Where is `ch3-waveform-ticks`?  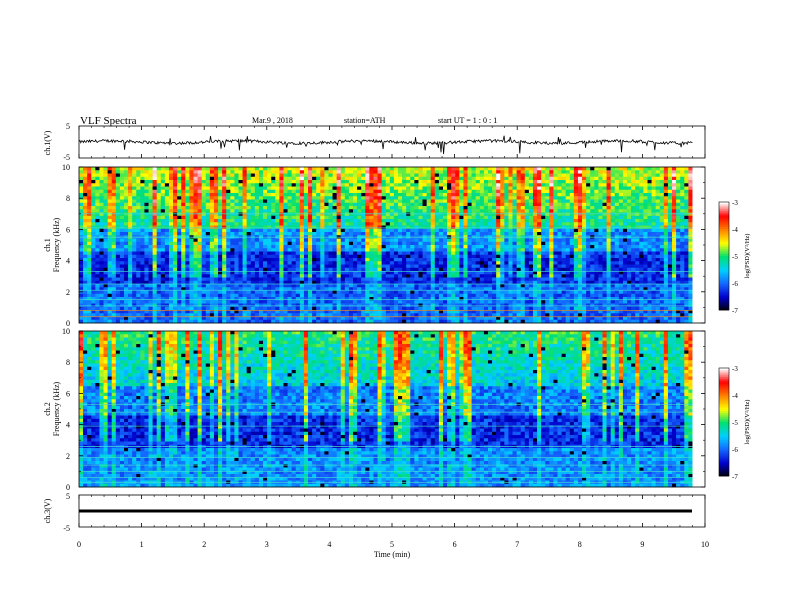 ch3-waveform-ticks is located at coordinates (392, 511).